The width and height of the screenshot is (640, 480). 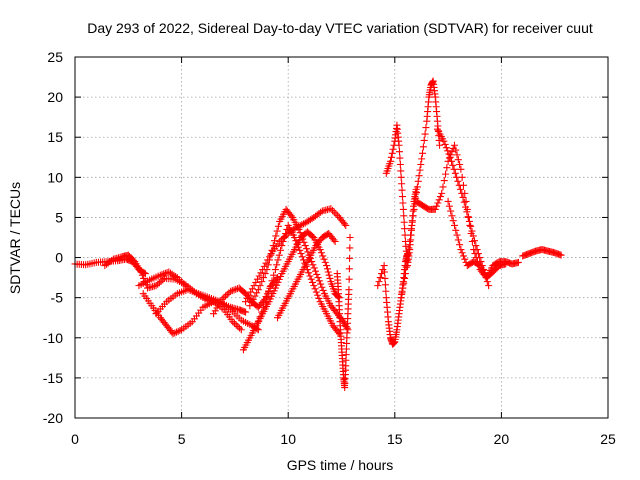 I want to click on x-axis-title: GPS time / hours, so click(x=340, y=465).